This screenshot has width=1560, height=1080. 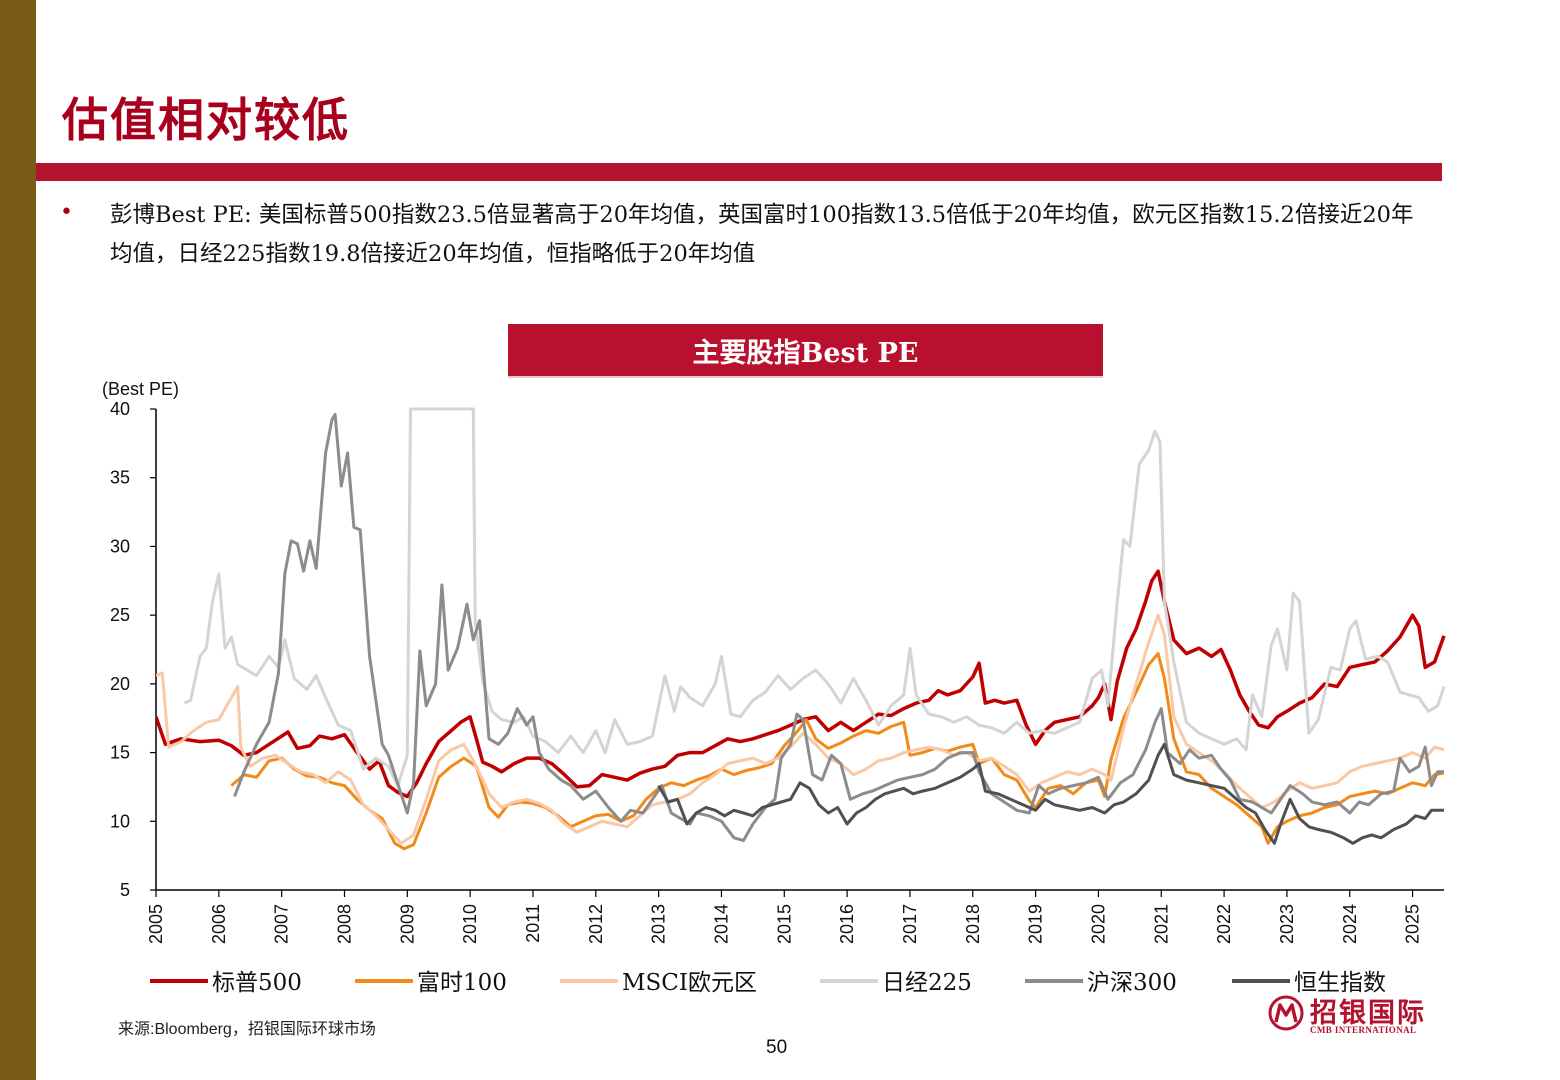 I want to click on x-tick-label: 2024, so click(x=1350, y=924).